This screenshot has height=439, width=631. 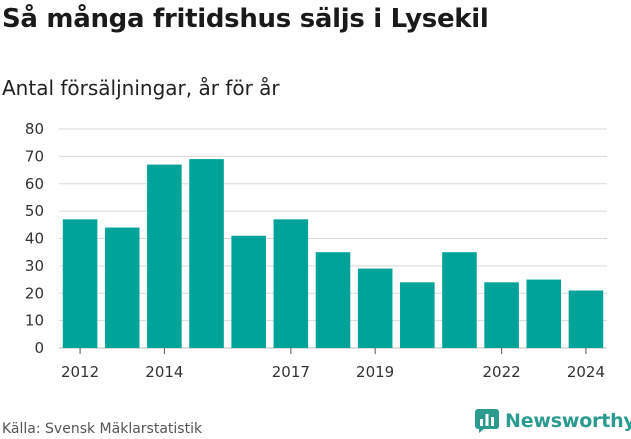 What do you see at coordinates (375, 372) in the screenshot?
I see `x-tick-label: 2019` at bounding box center [375, 372].